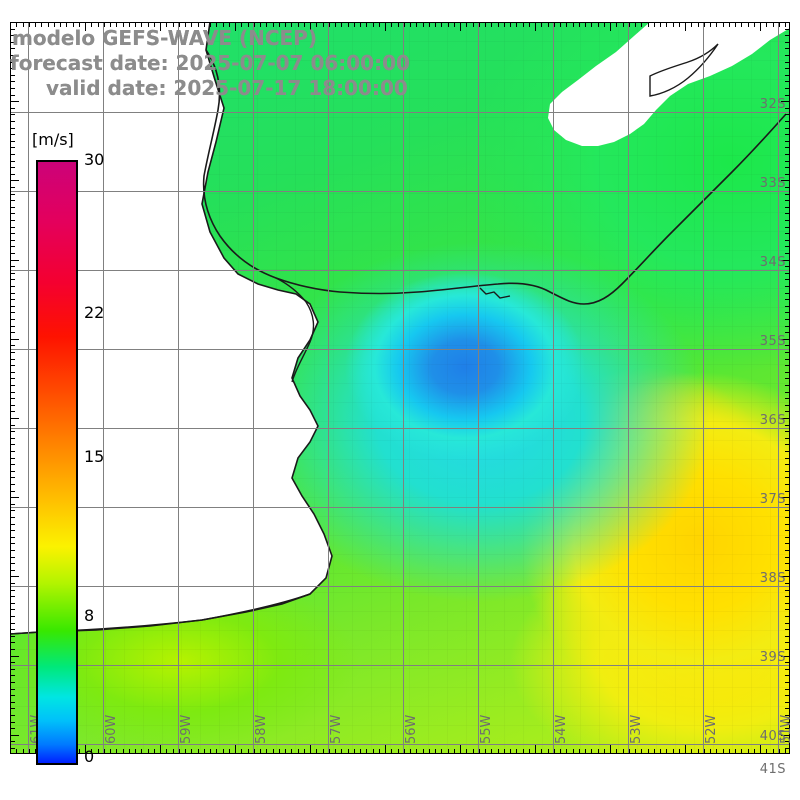 The height and width of the screenshot is (800, 800). Describe the element at coordinates (210, 63) in the screenshot. I see `forecast-date: forecast date: 2025-07-07 06:00:00` at that location.